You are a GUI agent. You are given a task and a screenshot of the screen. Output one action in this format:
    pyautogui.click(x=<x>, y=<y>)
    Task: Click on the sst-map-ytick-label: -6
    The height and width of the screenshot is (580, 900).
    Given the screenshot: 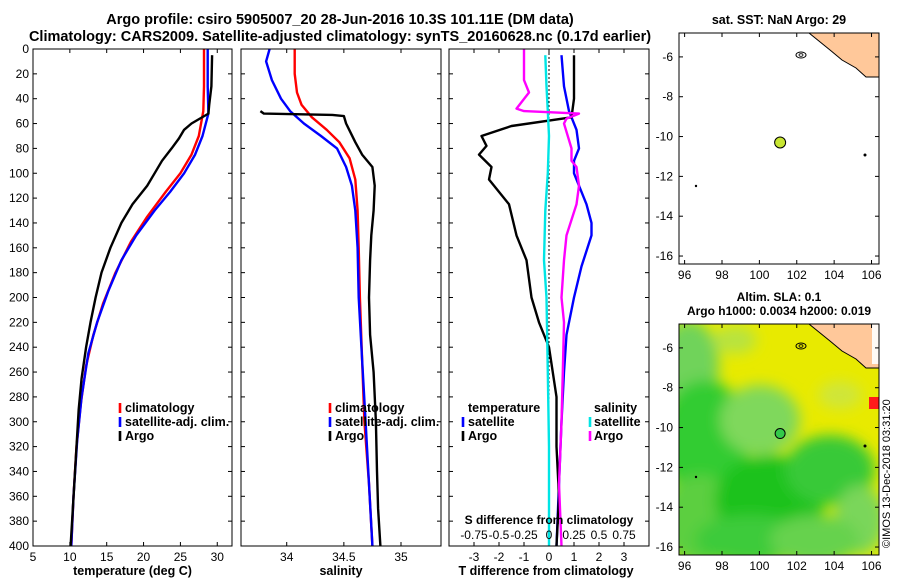 What is the action you would take?
    pyautogui.click(x=667, y=57)
    